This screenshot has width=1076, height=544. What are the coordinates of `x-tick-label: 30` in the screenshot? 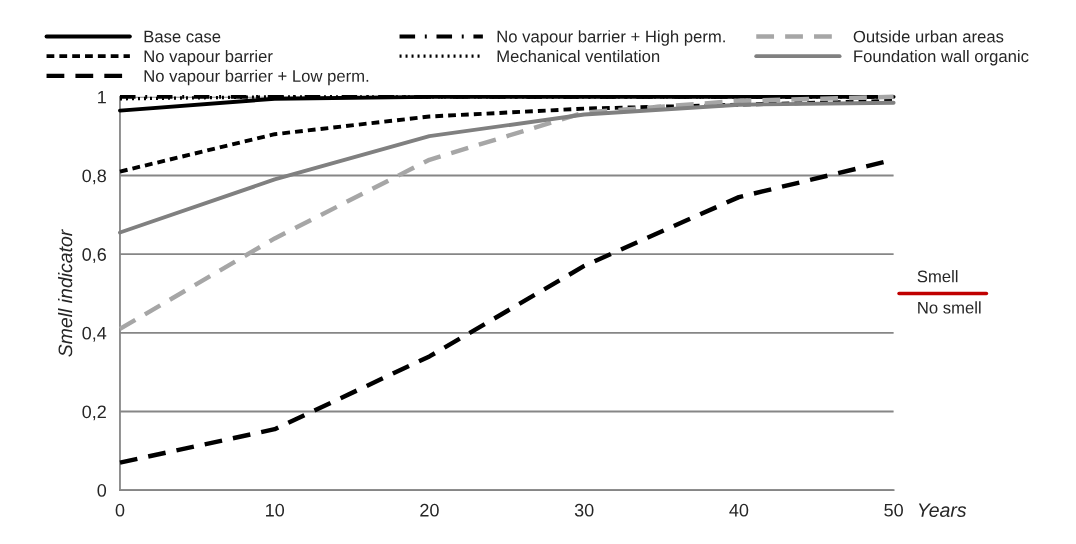 It's located at (584, 510).